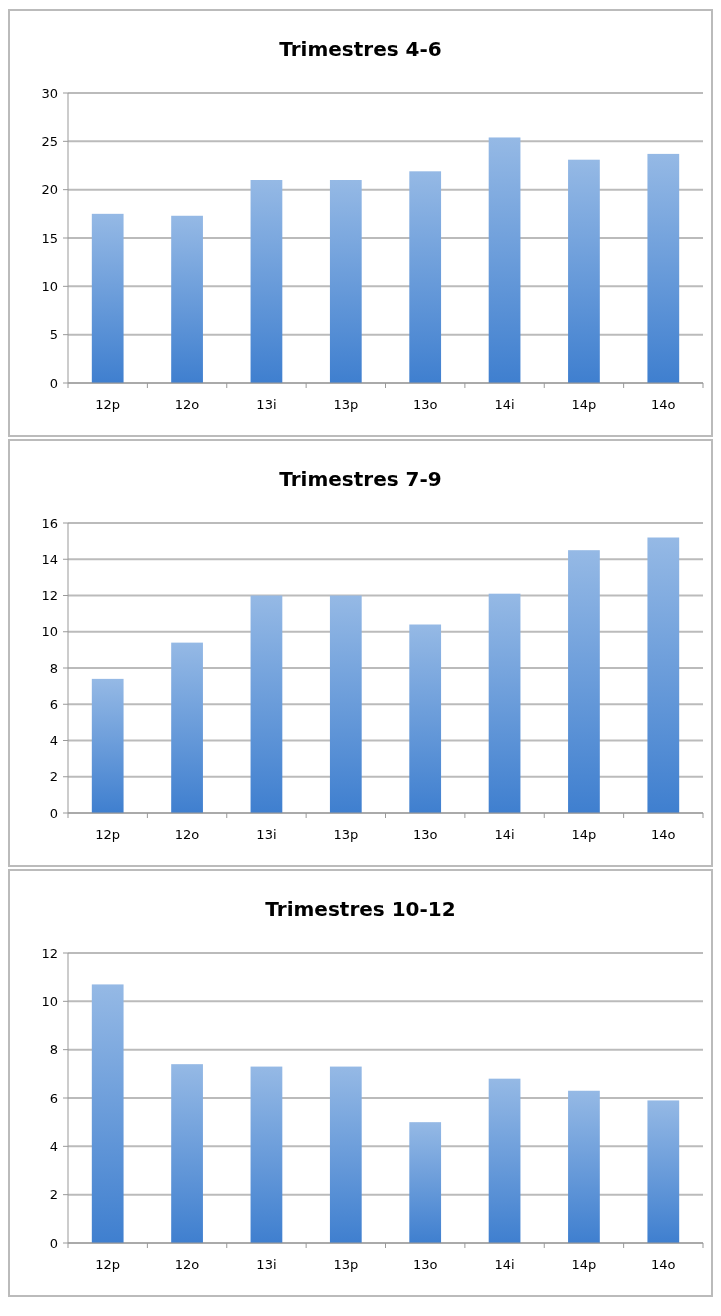  What do you see at coordinates (49, 190) in the screenshot?
I see `y-tick-label: 20` at bounding box center [49, 190].